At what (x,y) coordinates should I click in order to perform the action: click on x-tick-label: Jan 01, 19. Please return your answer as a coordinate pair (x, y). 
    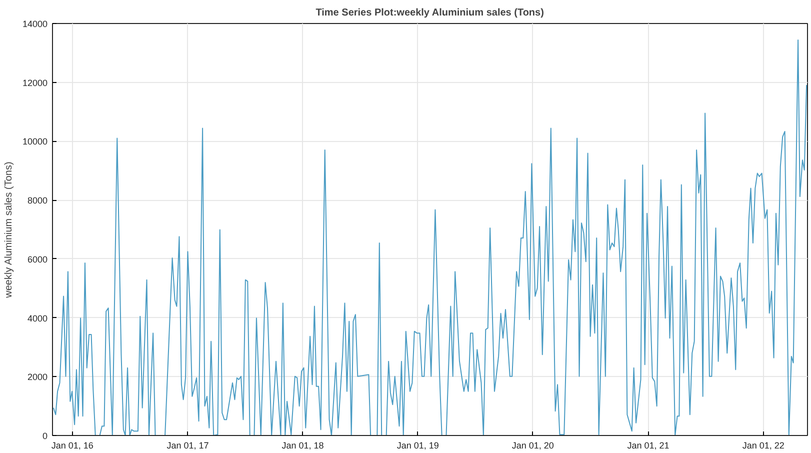
    Looking at the image, I should click on (417, 445).